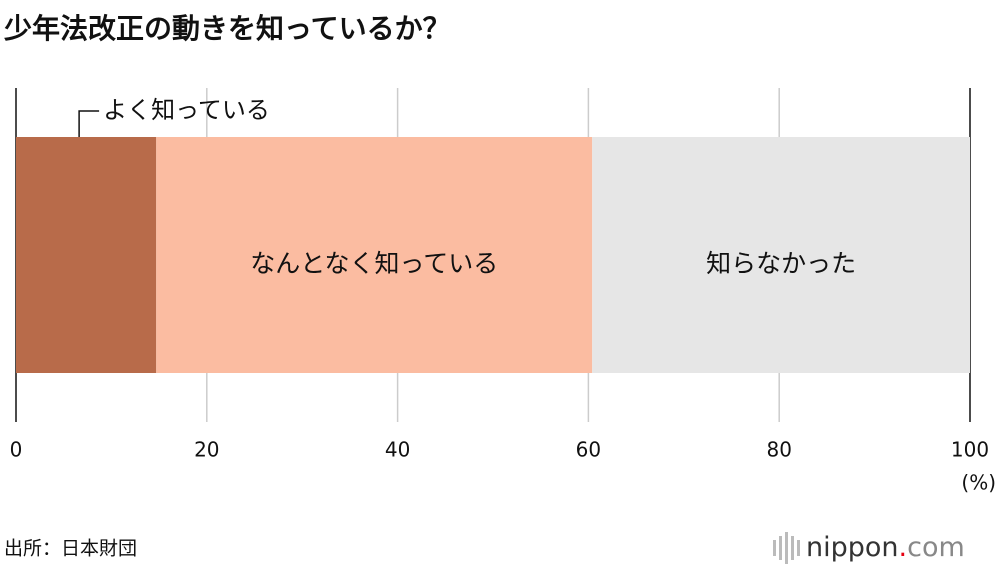  I want to click on x-tick-label: 40, so click(397, 450).